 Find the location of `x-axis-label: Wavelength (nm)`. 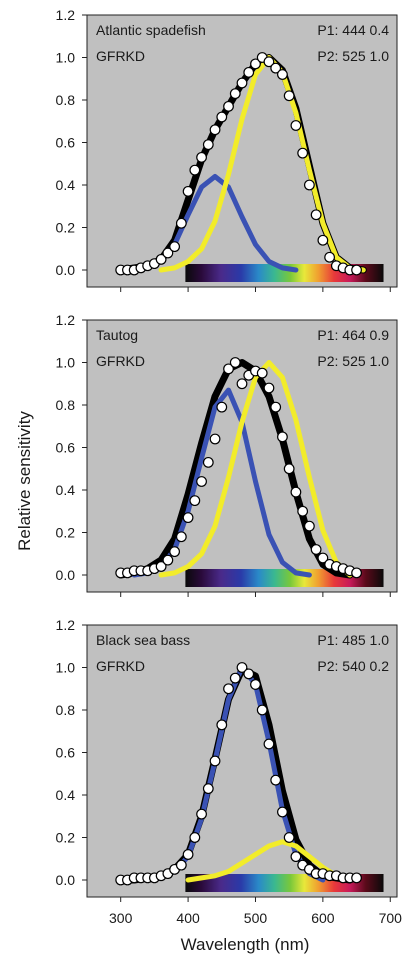

x-axis-label: Wavelength (nm) is located at coordinates (245, 944).